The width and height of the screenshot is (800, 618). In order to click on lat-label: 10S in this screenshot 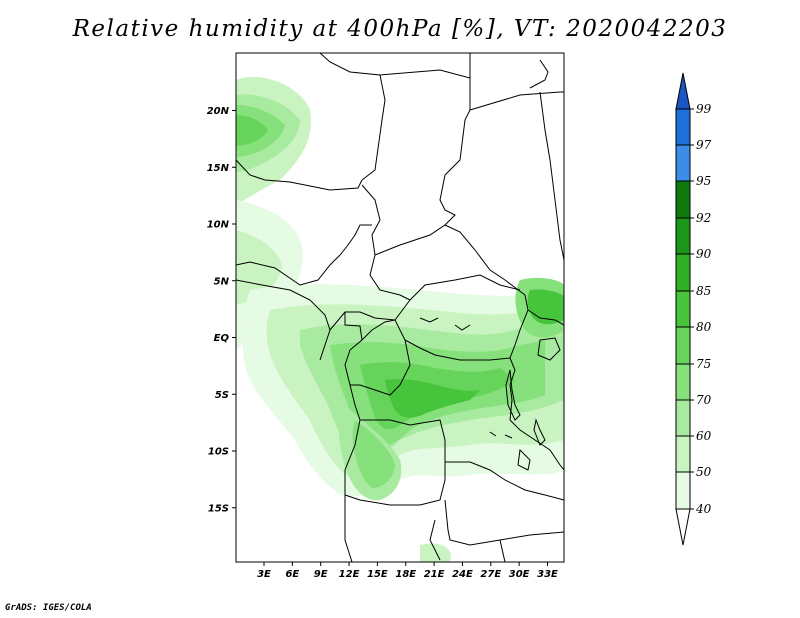, I will do `click(218, 452)`.